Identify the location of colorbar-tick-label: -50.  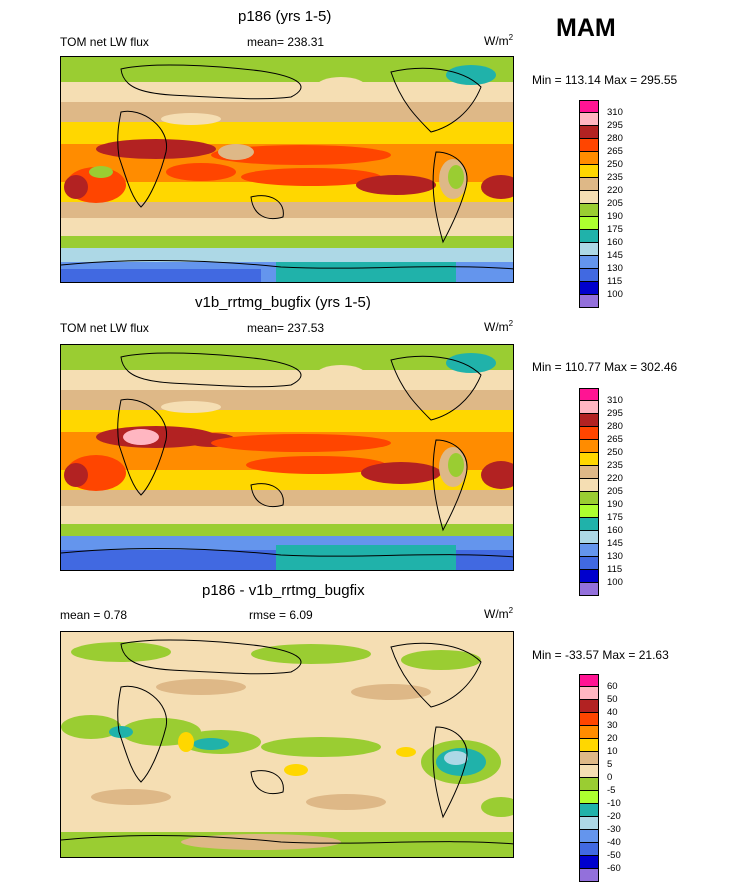
(614, 855).